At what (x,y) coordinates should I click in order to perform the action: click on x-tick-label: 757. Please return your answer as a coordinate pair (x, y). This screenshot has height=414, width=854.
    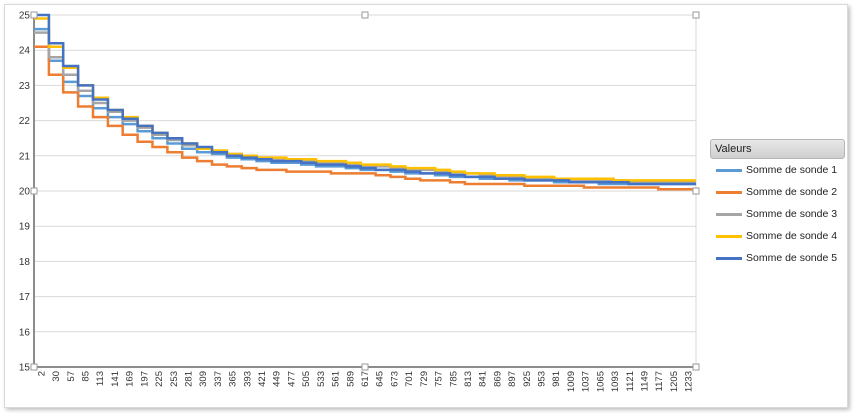
    Looking at the image, I should click on (439, 379).